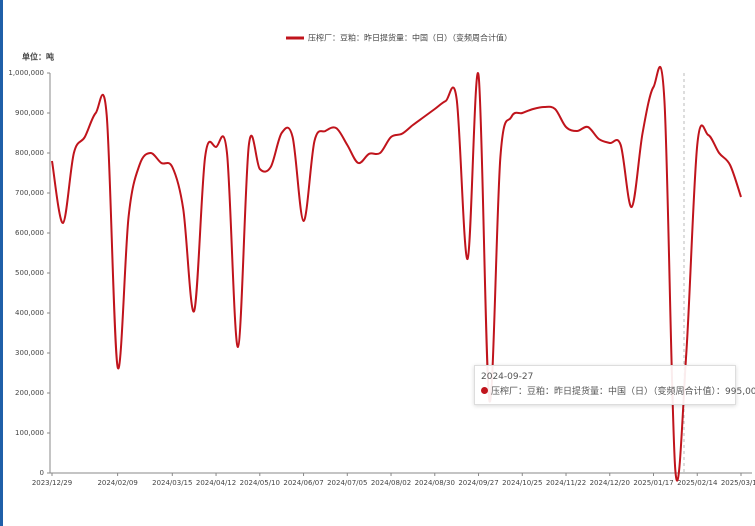 This screenshot has height=526, width=755. I want to click on y-tick-label: 800,000, so click(29, 153).